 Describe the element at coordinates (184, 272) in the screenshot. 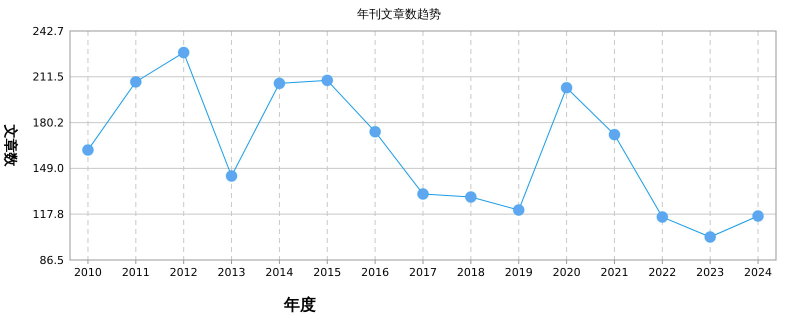

I see `x-tick-label: 2012` at that location.